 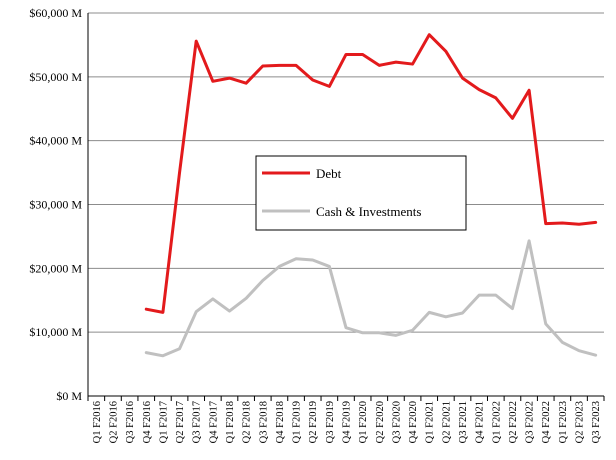 I want to click on legend-label-debt: Debt, so click(x=329, y=173).